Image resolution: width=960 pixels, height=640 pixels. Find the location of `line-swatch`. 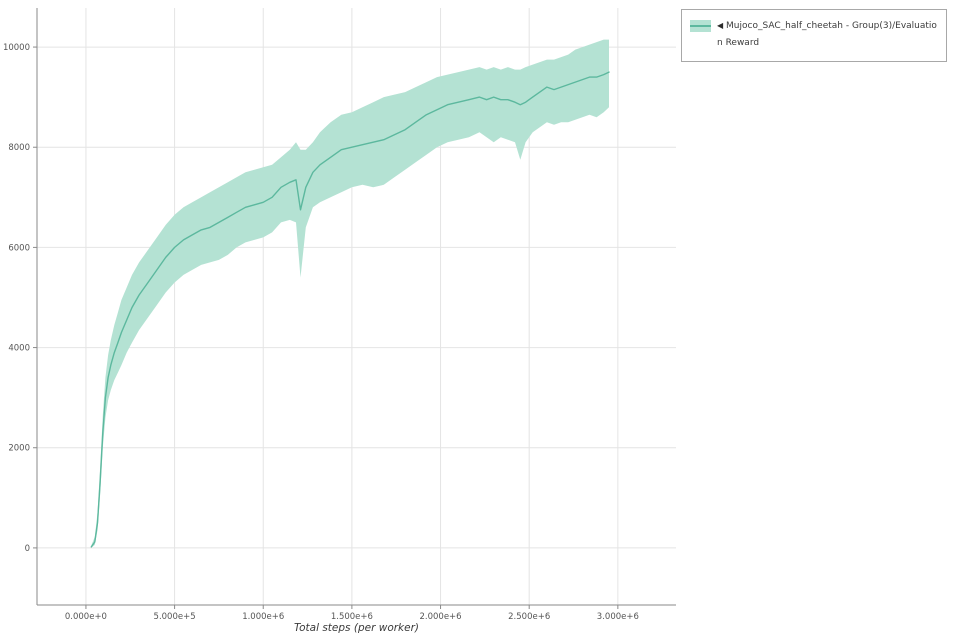

line-swatch is located at coordinates (700, 26).